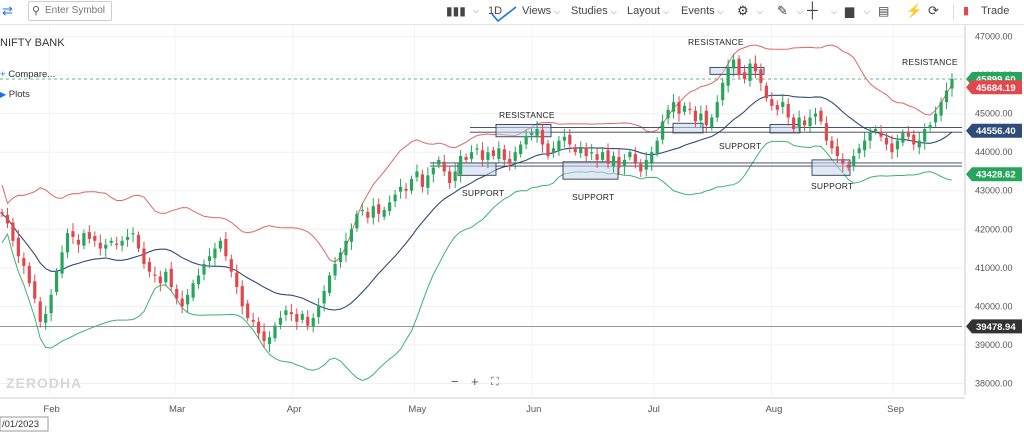 The image size is (1024, 441). What do you see at coordinates (495, 382) in the screenshot?
I see `reset-zoom-icon: ⛶` at bounding box center [495, 382].